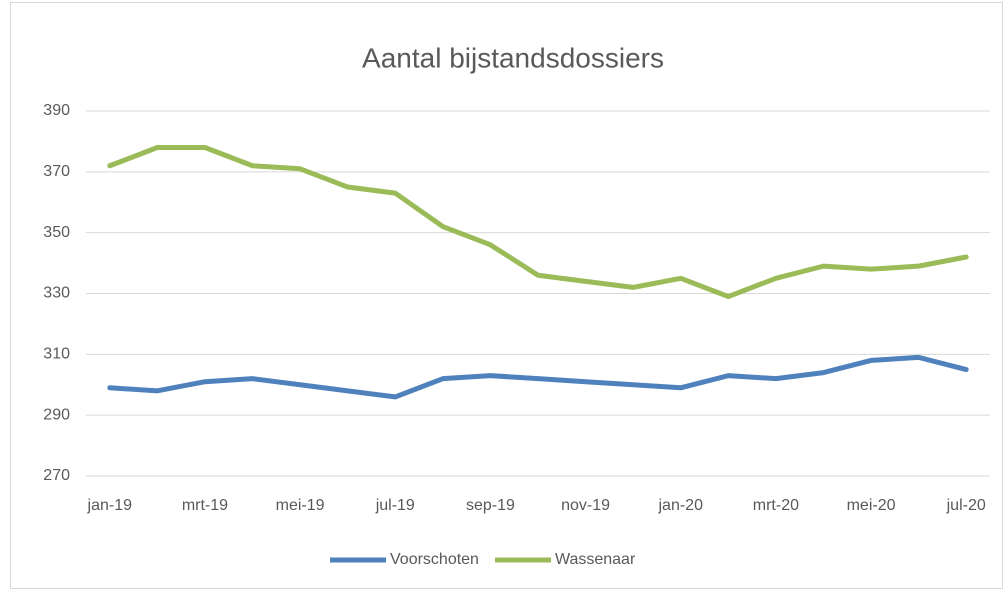 The width and height of the screenshot is (1004, 590). Describe the element at coordinates (871, 505) in the screenshot. I see `x-tick-label: mei-20` at that location.